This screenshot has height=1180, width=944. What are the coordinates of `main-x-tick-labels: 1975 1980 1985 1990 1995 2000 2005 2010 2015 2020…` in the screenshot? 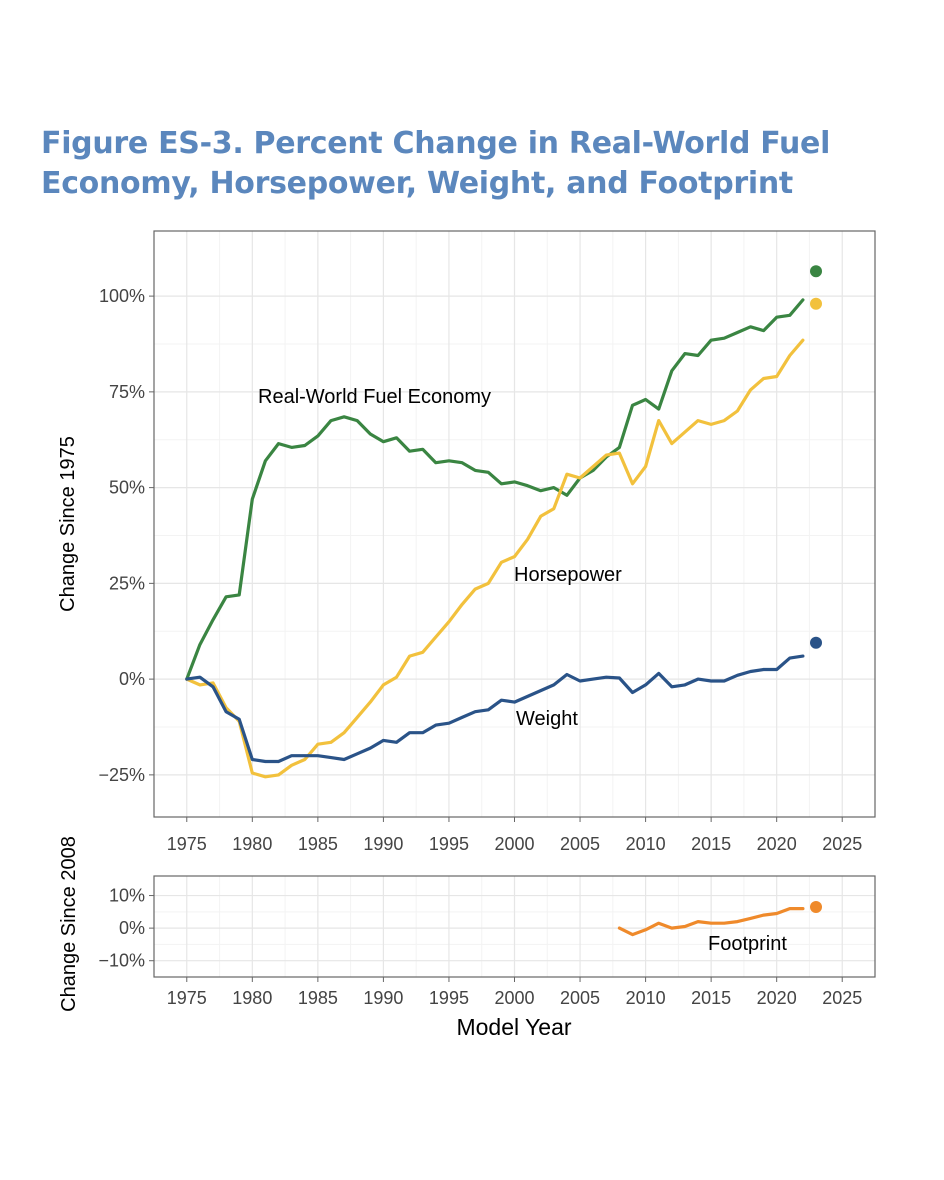 It's located at (514, 835).